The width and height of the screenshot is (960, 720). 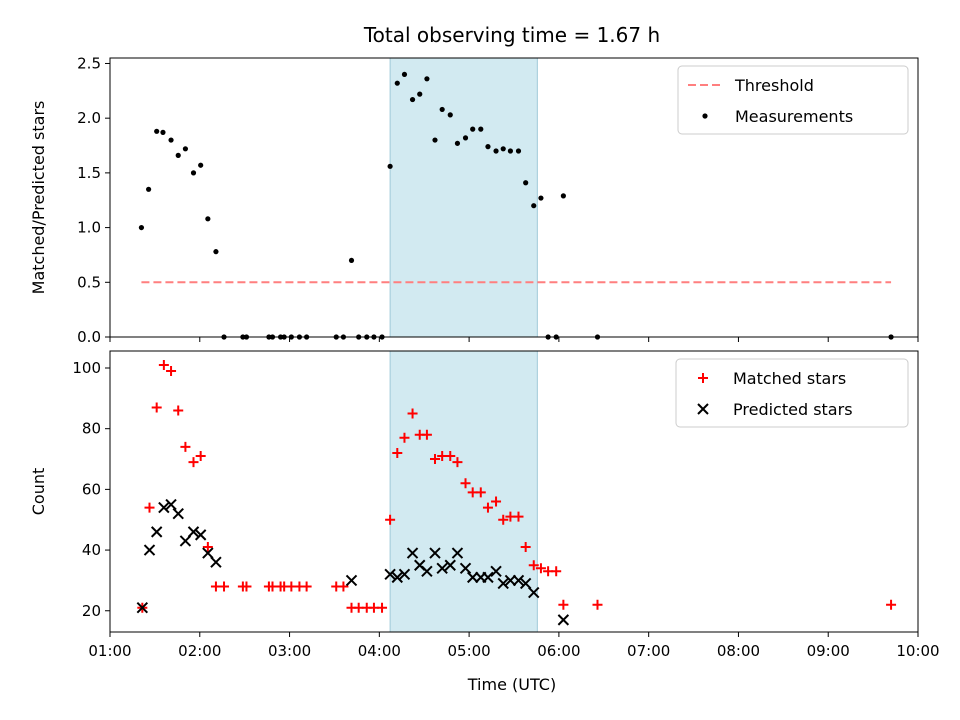 What do you see at coordinates (917, 651) in the screenshot?
I see `x-tick-label: 10:00` at bounding box center [917, 651].